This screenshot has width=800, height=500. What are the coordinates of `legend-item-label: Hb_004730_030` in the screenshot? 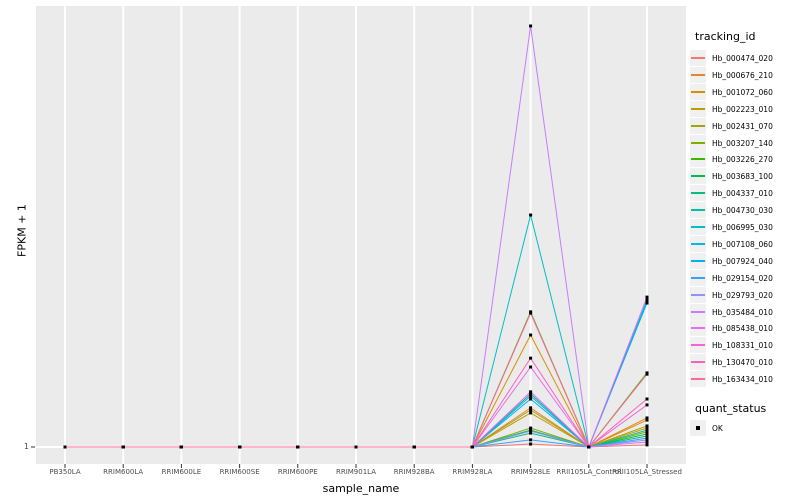 It's located at (742, 211).